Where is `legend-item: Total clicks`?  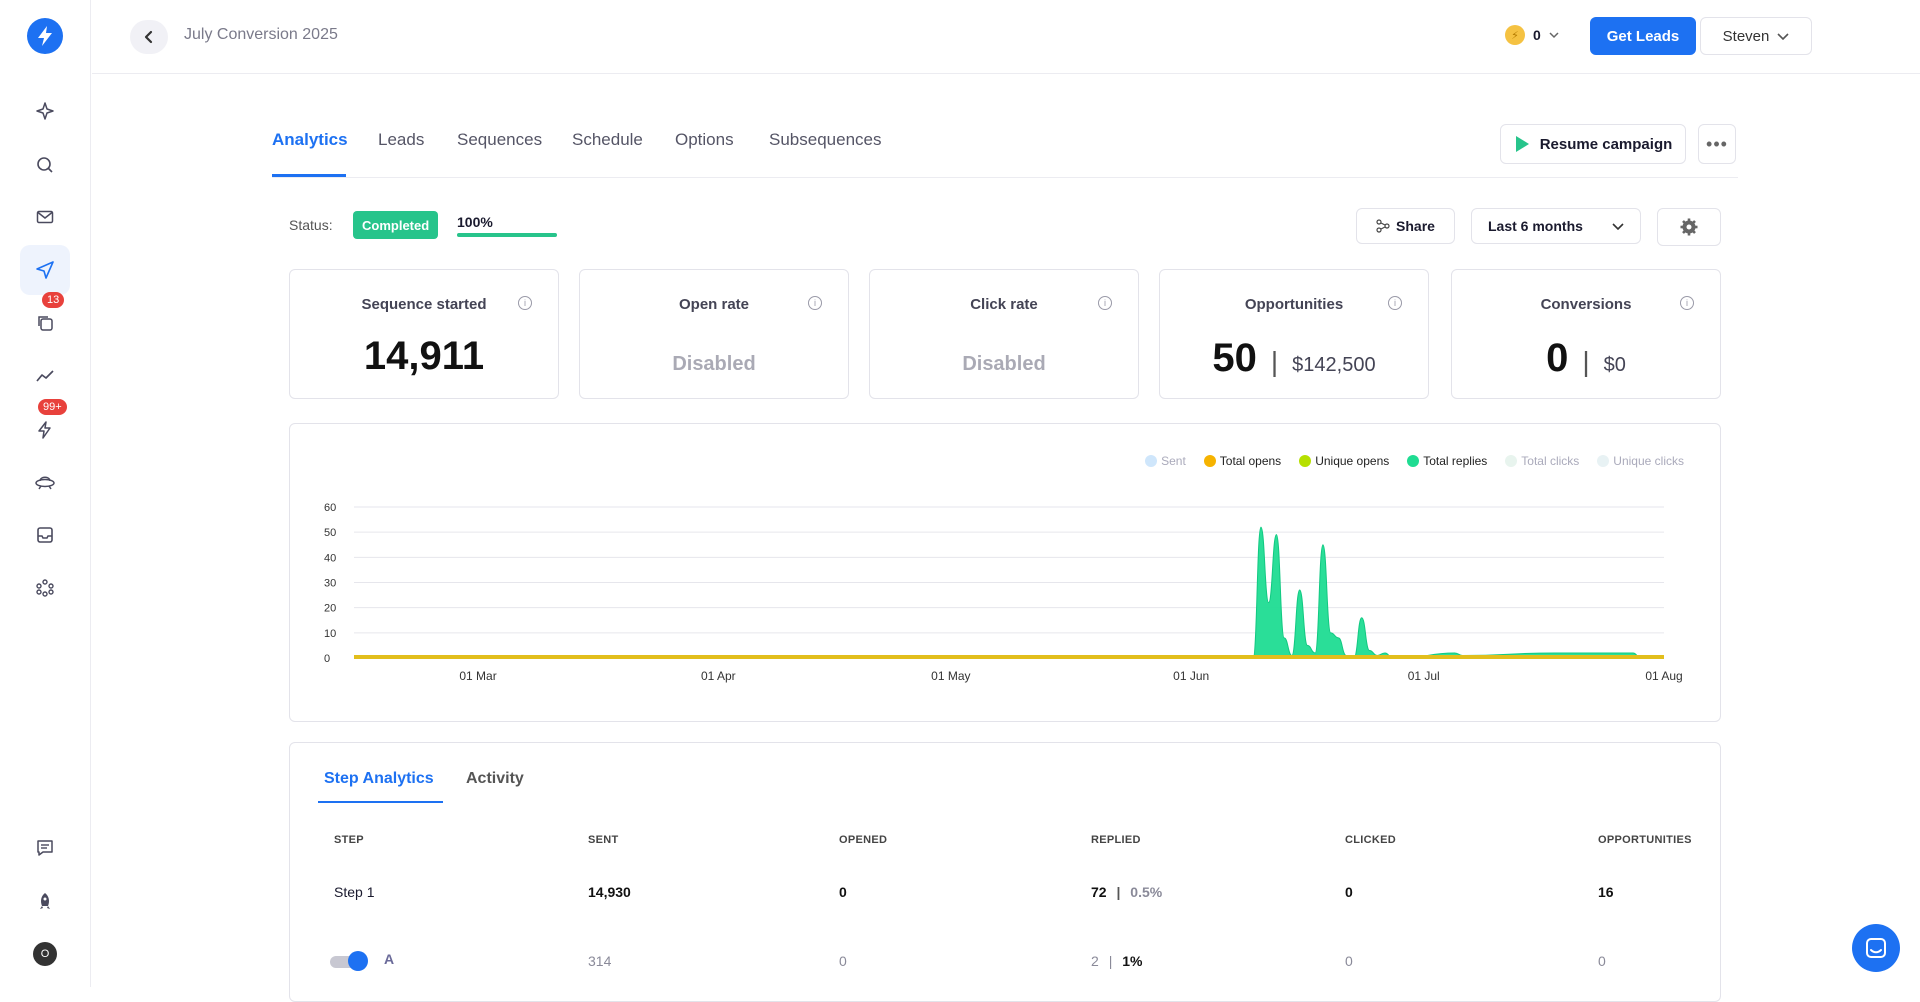
legend-item: Total clicks is located at coordinates (1542, 461).